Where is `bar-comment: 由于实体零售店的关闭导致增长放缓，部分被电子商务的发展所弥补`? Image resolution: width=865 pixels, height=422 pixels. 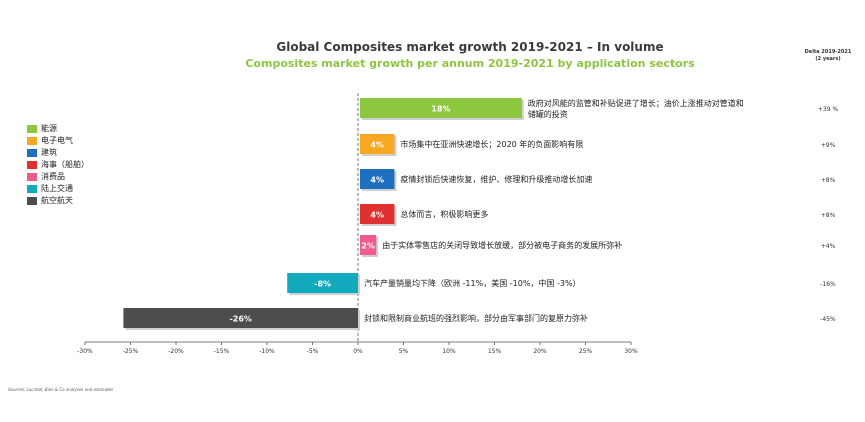 bar-comment: 由于实体零售店的关闭导致增长放缓，部分被电子商务的发展所弥补 is located at coordinates (502, 245).